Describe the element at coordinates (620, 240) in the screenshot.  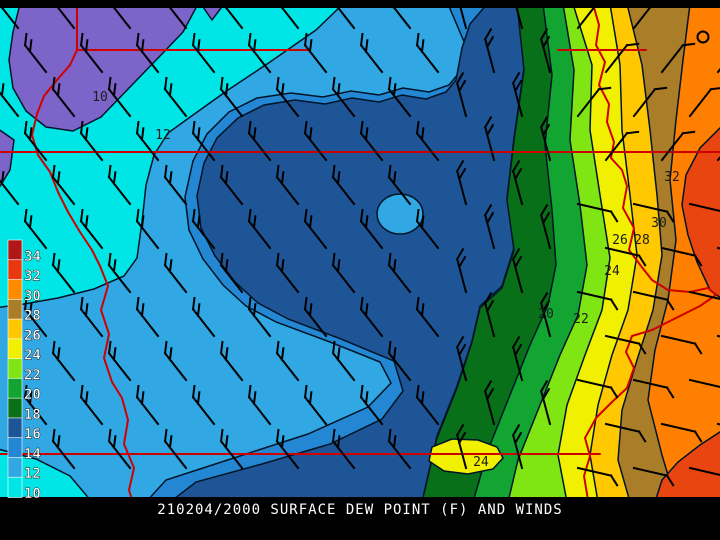
I see `contour-label: 26` at that location.